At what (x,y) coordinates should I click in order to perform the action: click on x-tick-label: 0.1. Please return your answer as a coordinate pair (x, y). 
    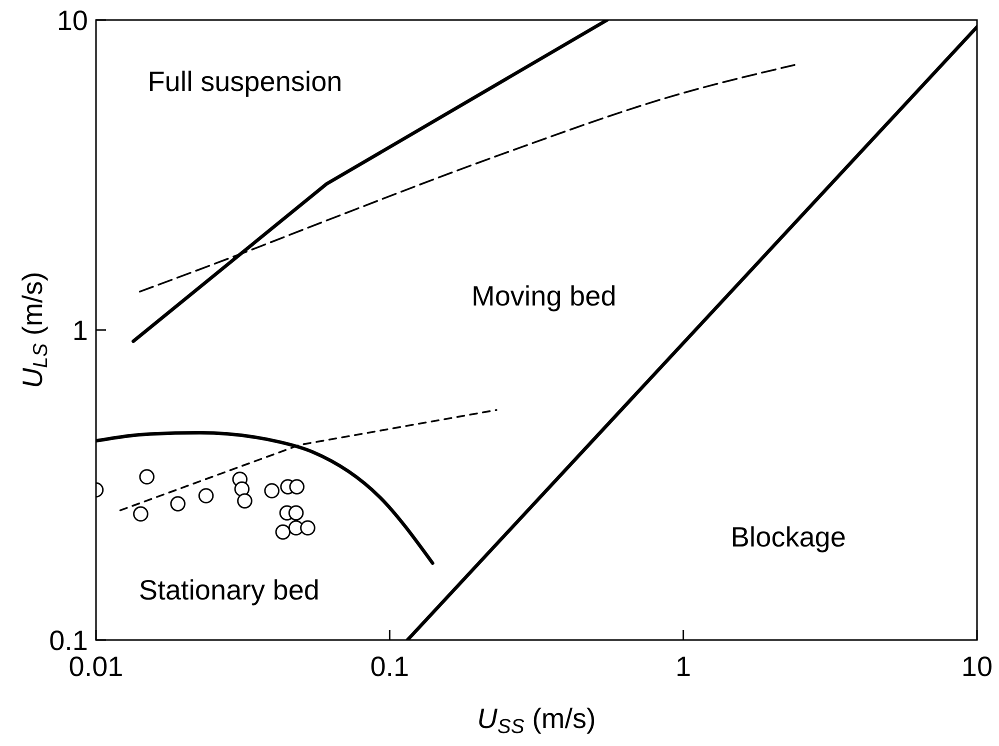
    Looking at the image, I should click on (390, 666).